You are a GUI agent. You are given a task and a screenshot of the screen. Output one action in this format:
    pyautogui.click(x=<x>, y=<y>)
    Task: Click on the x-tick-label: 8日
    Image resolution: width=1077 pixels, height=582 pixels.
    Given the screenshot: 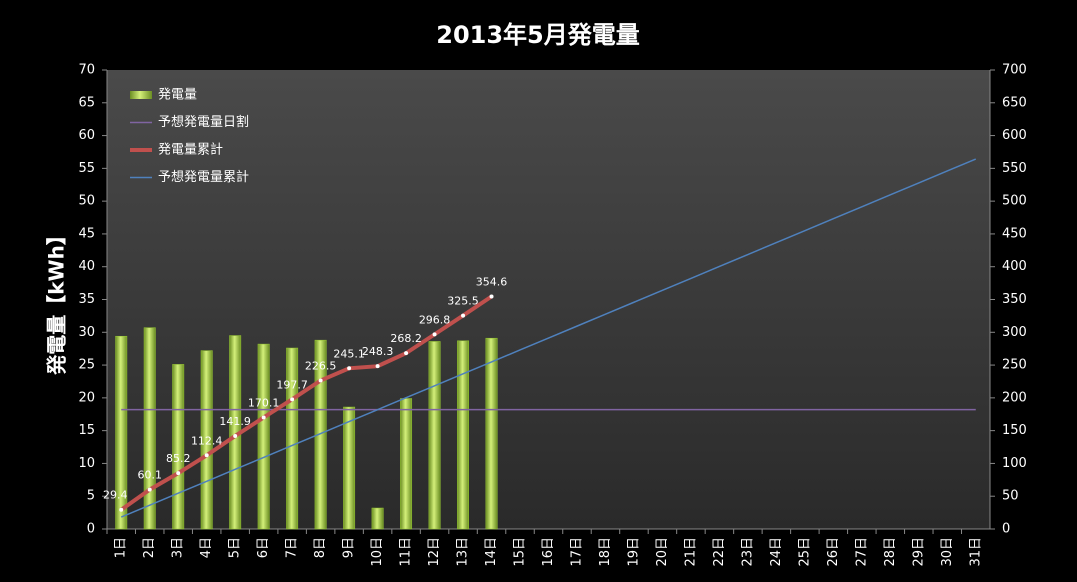 What is the action you would take?
    pyautogui.click(x=320, y=547)
    